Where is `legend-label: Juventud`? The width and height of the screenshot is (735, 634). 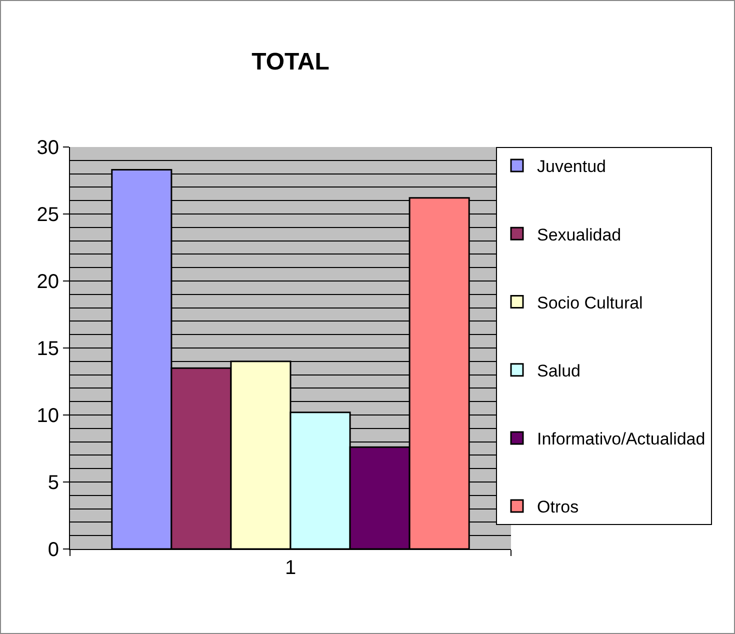 legend-label: Juventud is located at coordinates (571, 166).